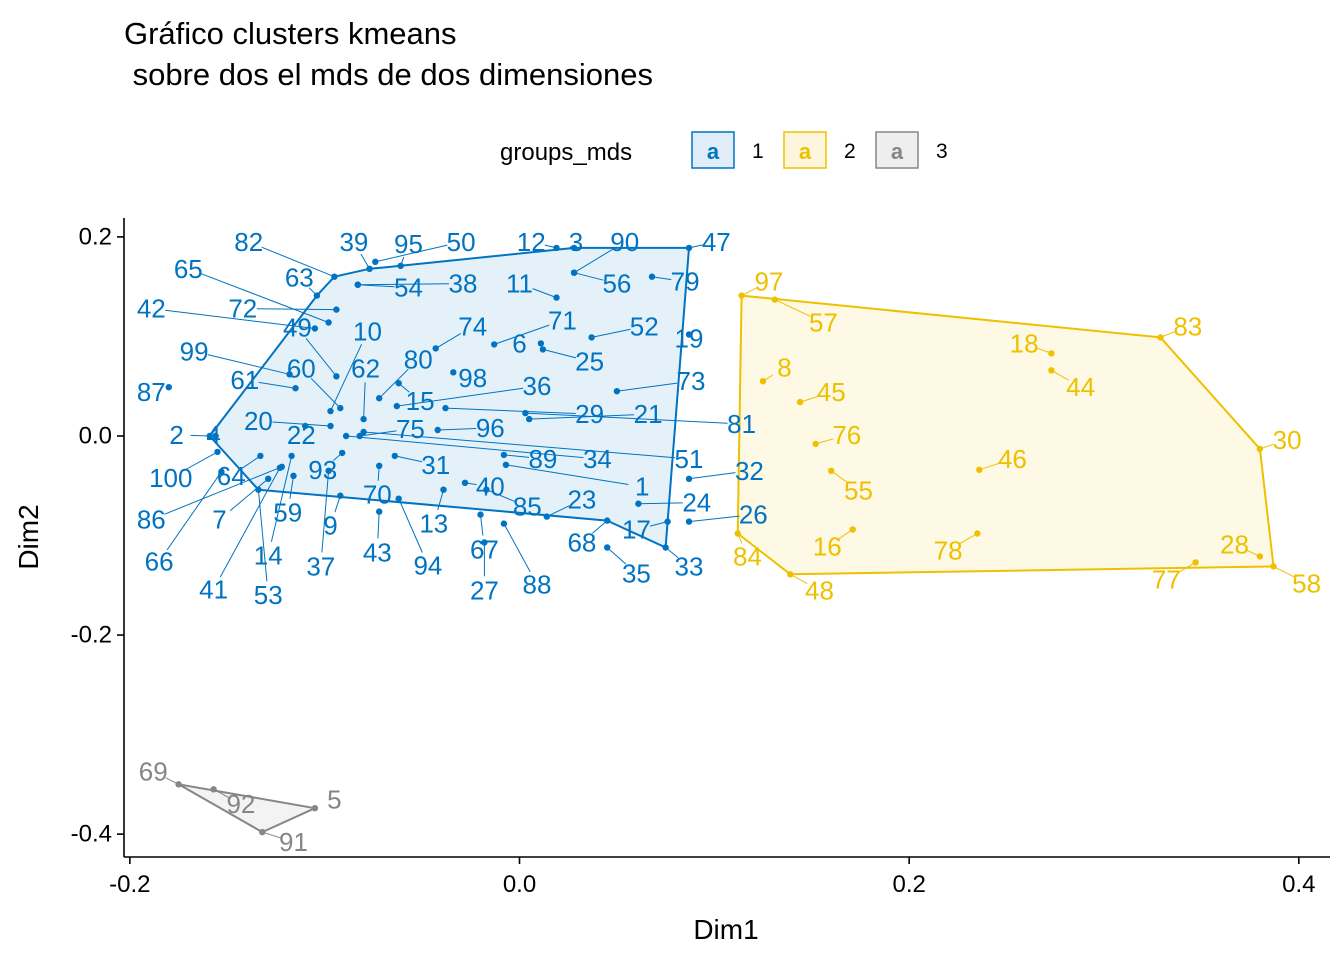 This screenshot has width=1344, height=960. I want to click on point-label-55: 55, so click(858, 491).